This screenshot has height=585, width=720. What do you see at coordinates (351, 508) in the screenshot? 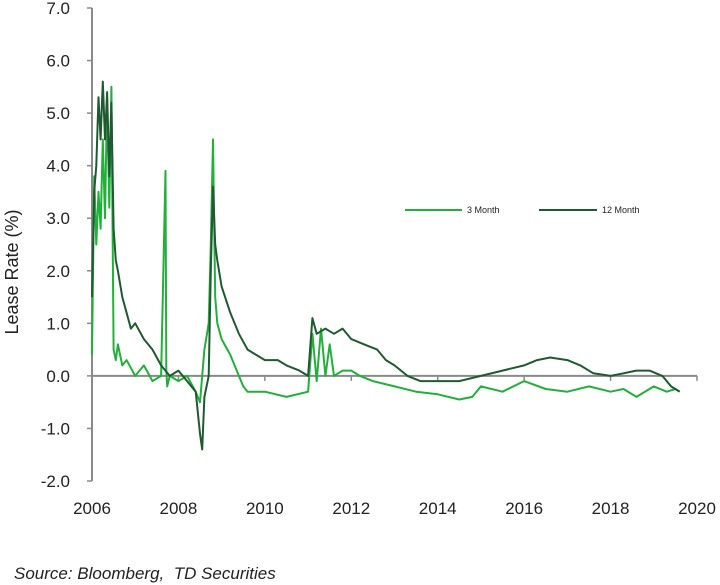
I see `x-tick-label: 2012` at bounding box center [351, 508].